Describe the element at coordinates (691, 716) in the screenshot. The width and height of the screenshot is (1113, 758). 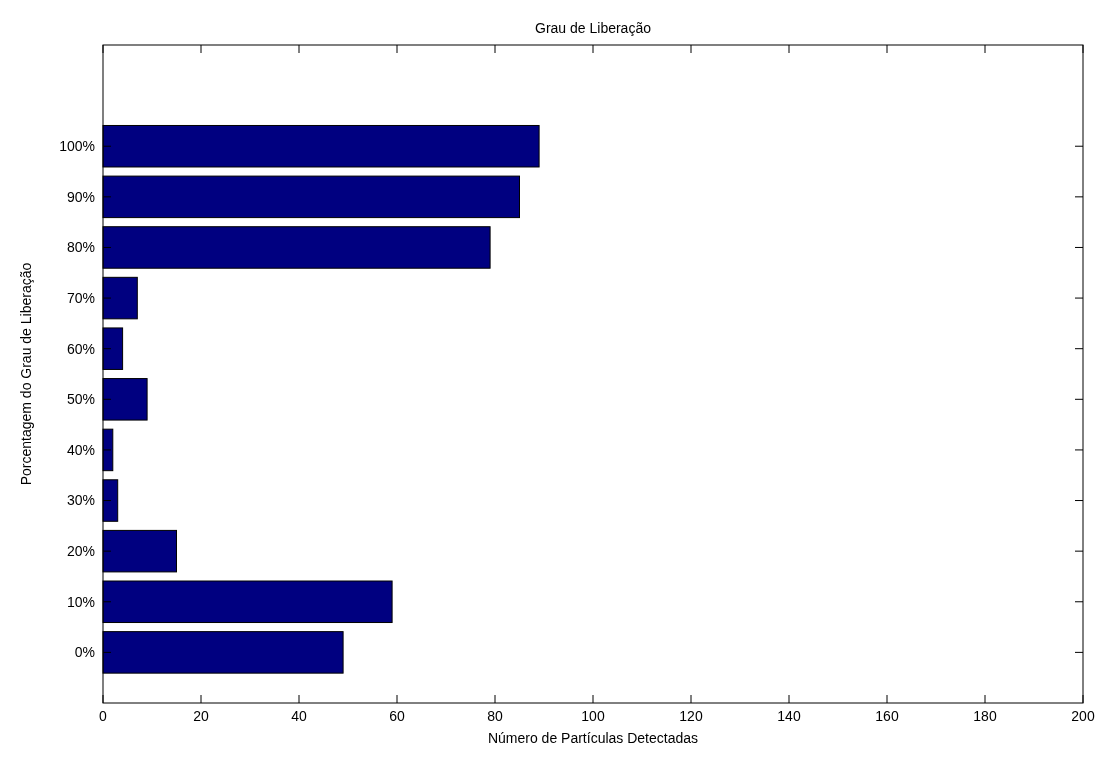
I see `x-tick-label: 120` at that location.